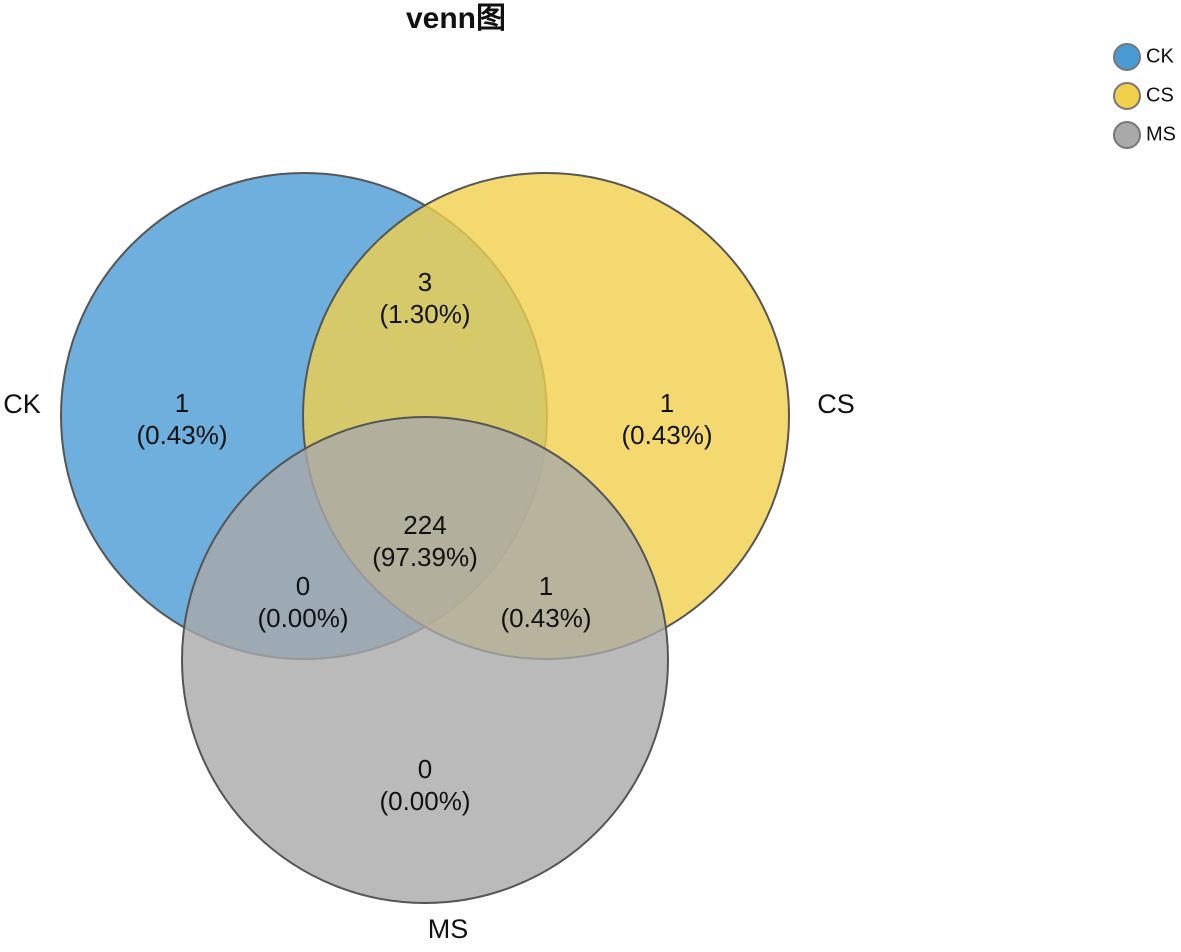 This screenshot has height=952, width=1181. Describe the element at coordinates (836, 404) in the screenshot. I see `set-label: CS` at that location.